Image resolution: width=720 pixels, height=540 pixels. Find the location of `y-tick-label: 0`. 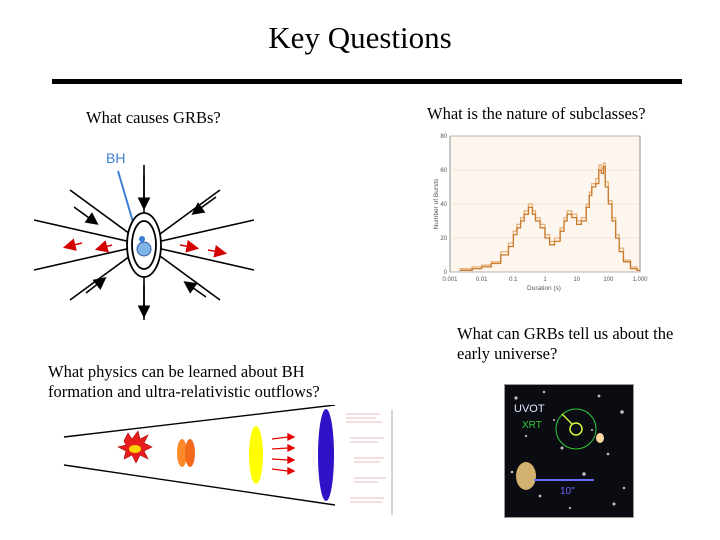

y-tick-label: 0 is located at coordinates (446, 273).